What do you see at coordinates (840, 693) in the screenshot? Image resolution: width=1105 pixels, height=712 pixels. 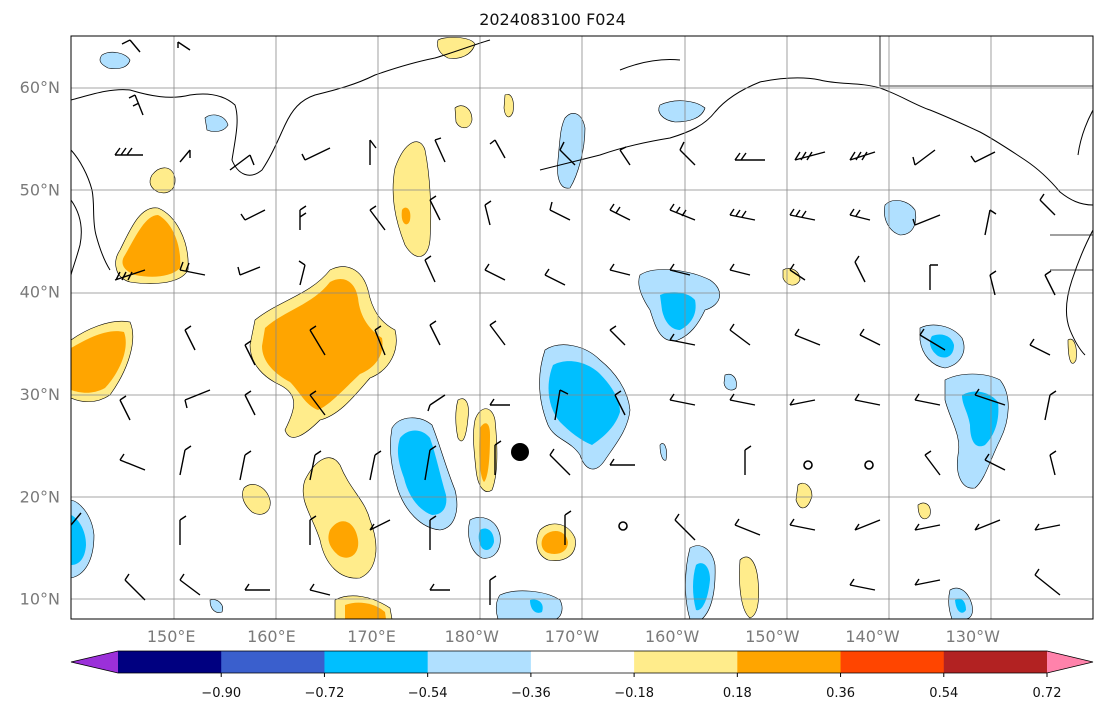 I see `colorbar-tick-label: 0.36` at bounding box center [840, 693].